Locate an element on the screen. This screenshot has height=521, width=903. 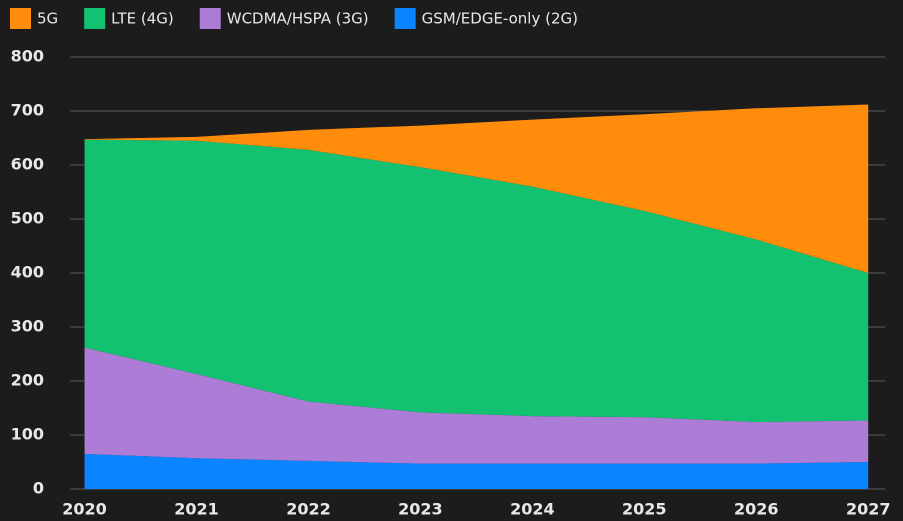
y-tick-label: 200 is located at coordinates (27, 380).